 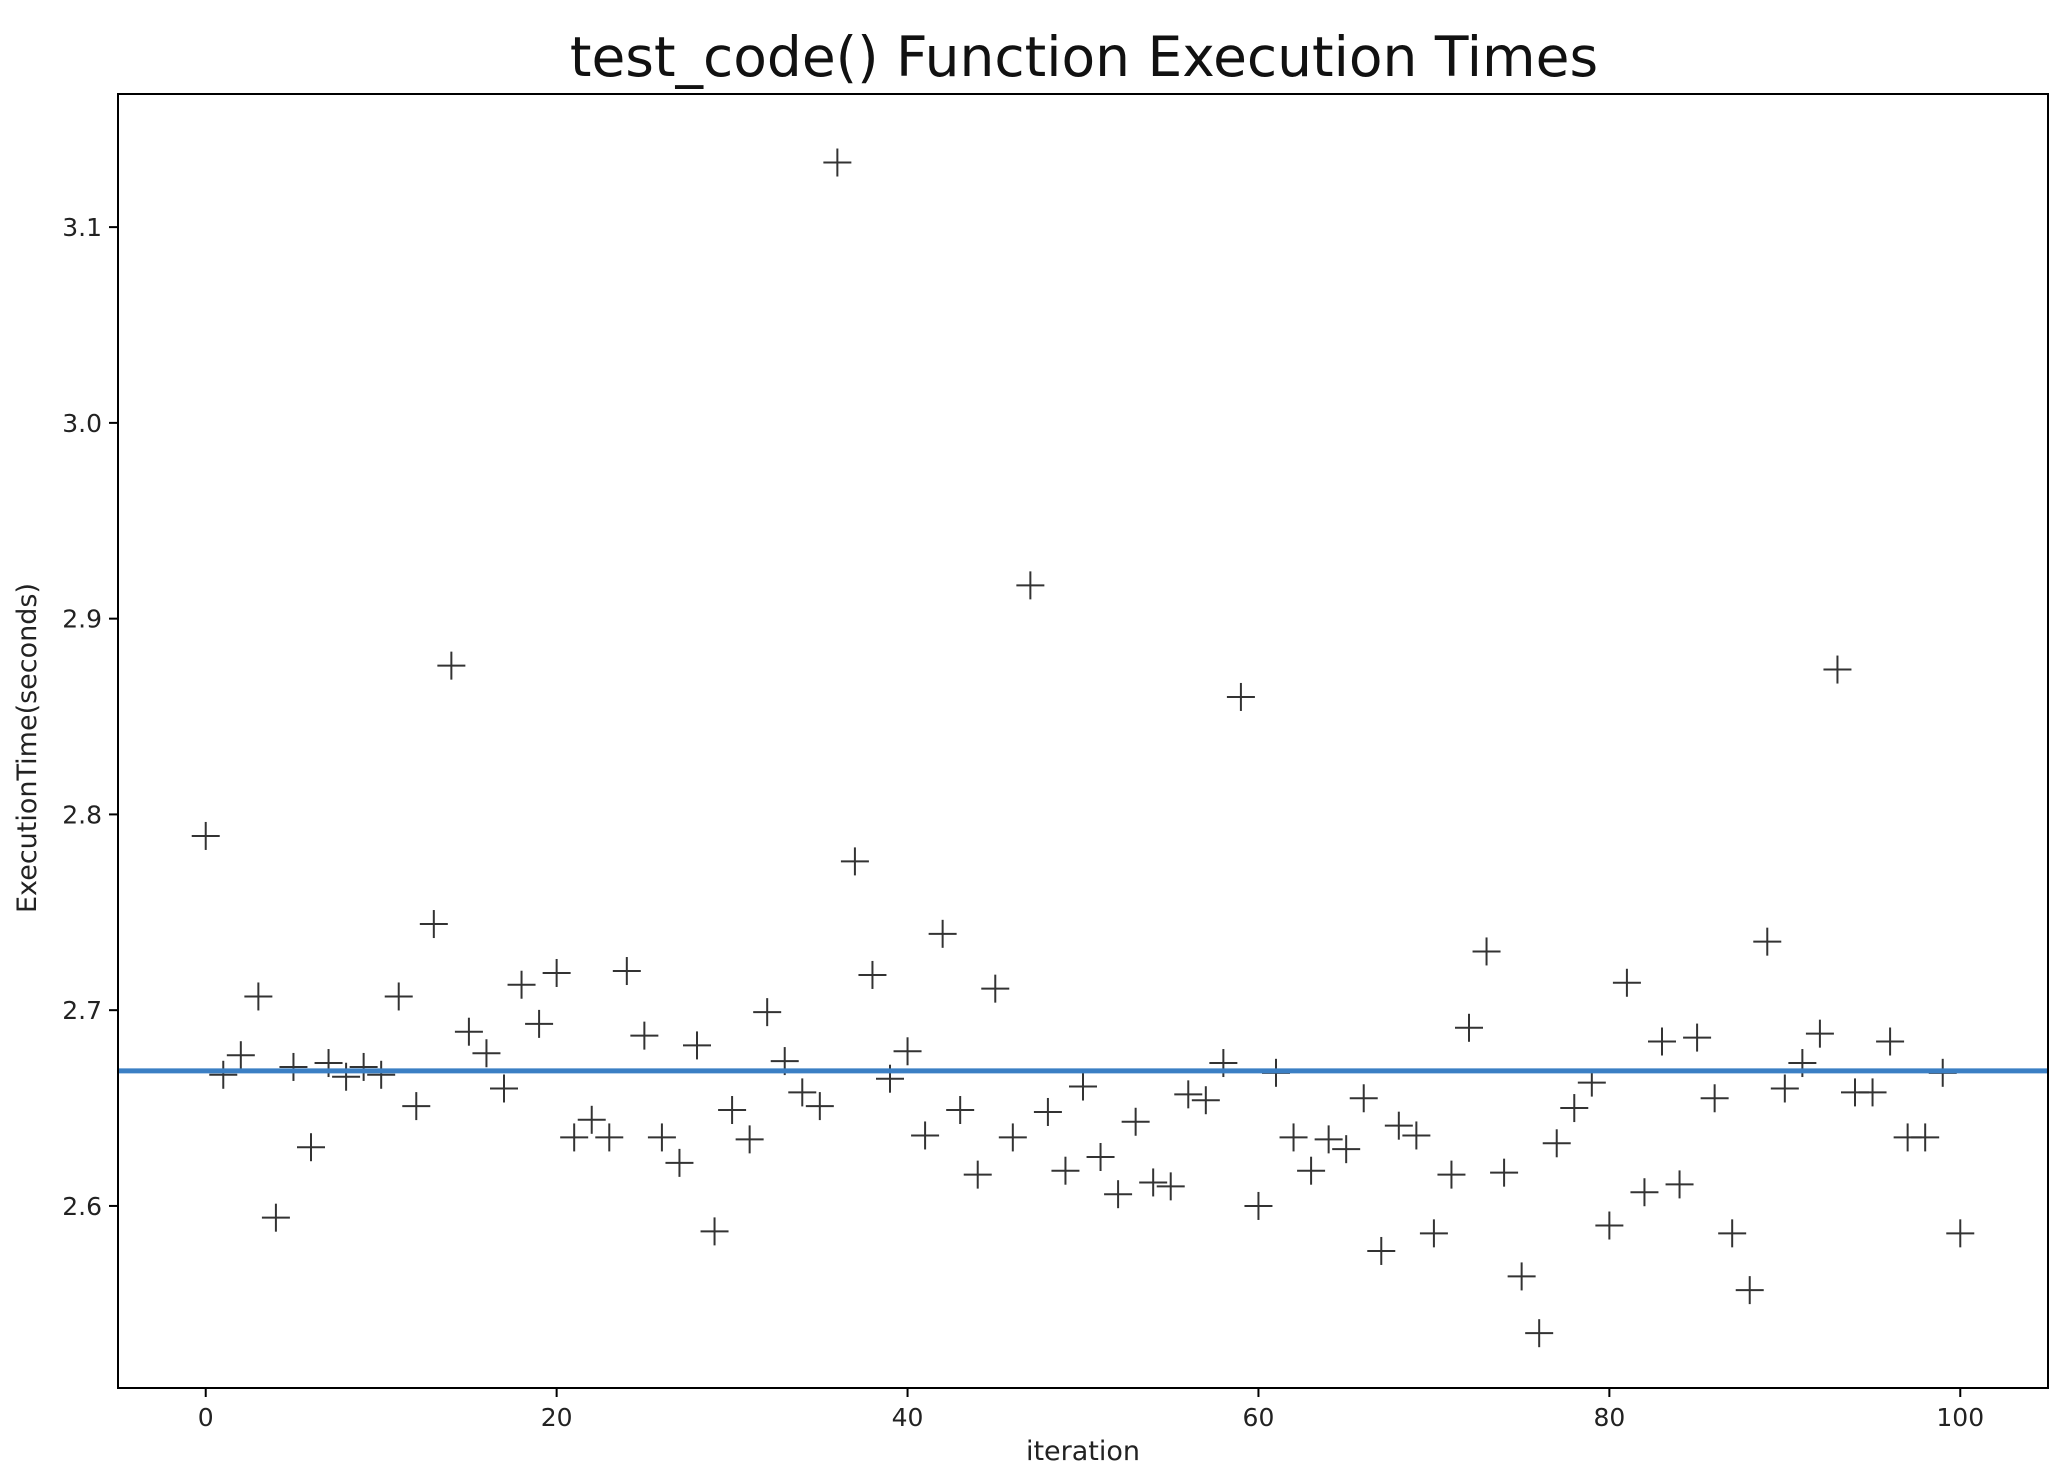 What do you see at coordinates (82, 227) in the screenshot?
I see `y-tick-label: 3.1` at bounding box center [82, 227].